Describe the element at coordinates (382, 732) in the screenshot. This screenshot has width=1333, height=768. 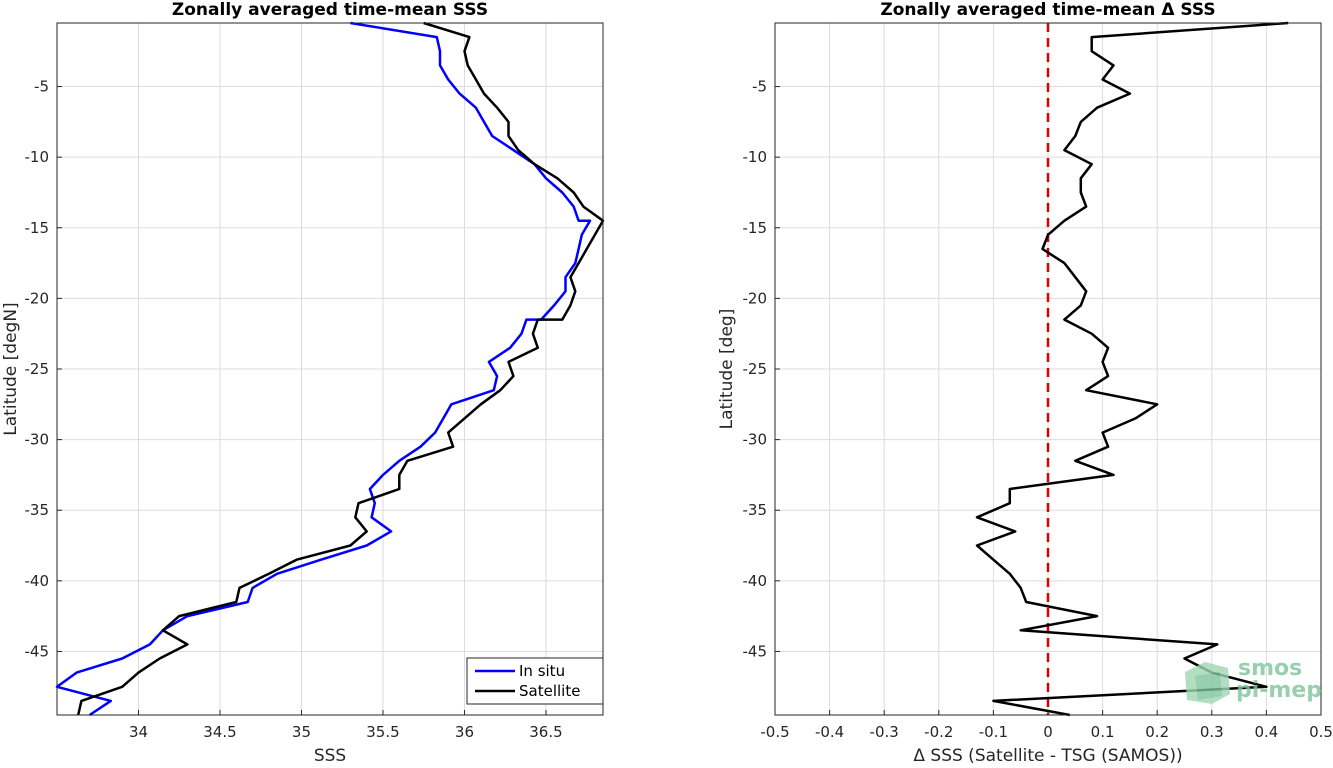
I see `x-tick-label: 35.5` at that location.